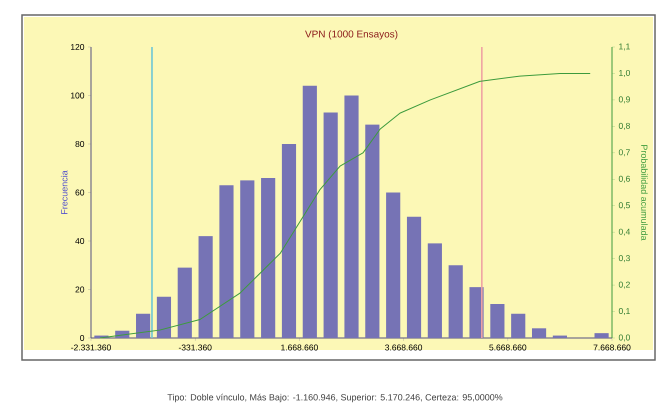 Image resolution: width=670 pixels, height=415 pixels. Describe the element at coordinates (624, 232) in the screenshot. I see `y2-tick-label: 0,4` at that location.